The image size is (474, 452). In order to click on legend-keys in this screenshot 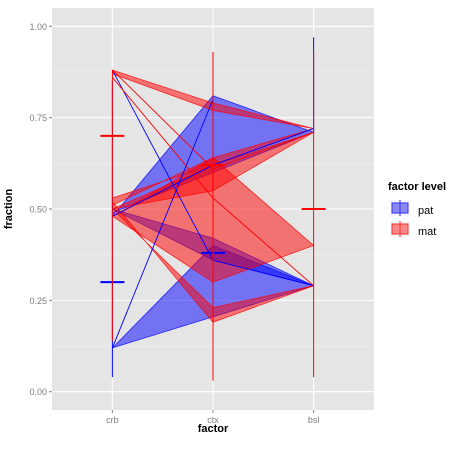, I will do `click(400, 218)`.